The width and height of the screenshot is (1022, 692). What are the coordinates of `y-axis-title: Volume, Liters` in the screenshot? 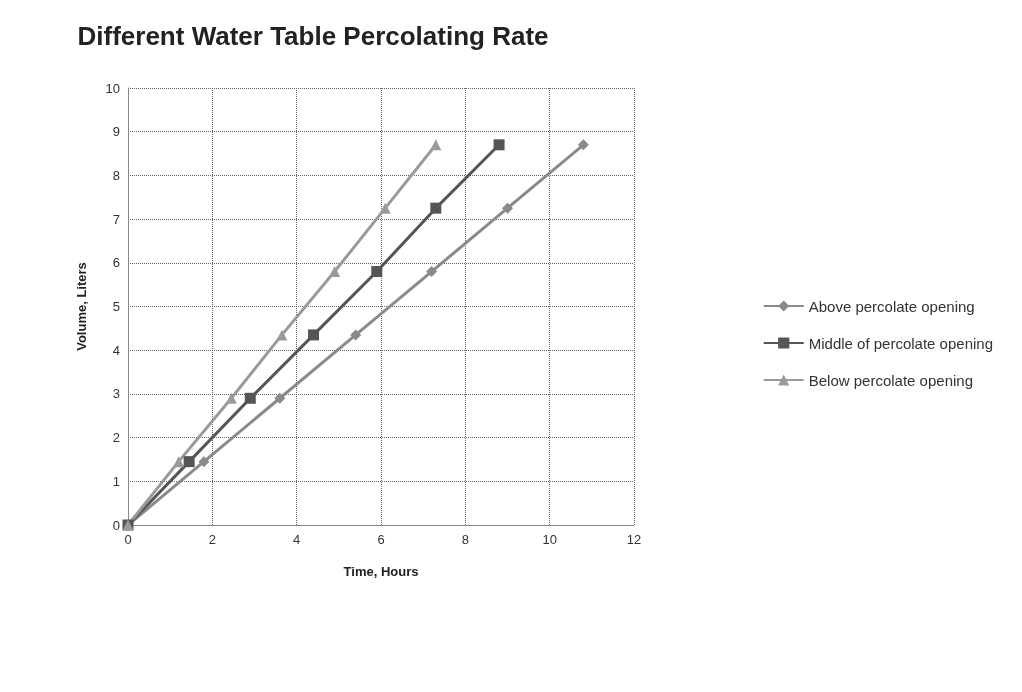 It's located at (81, 306).